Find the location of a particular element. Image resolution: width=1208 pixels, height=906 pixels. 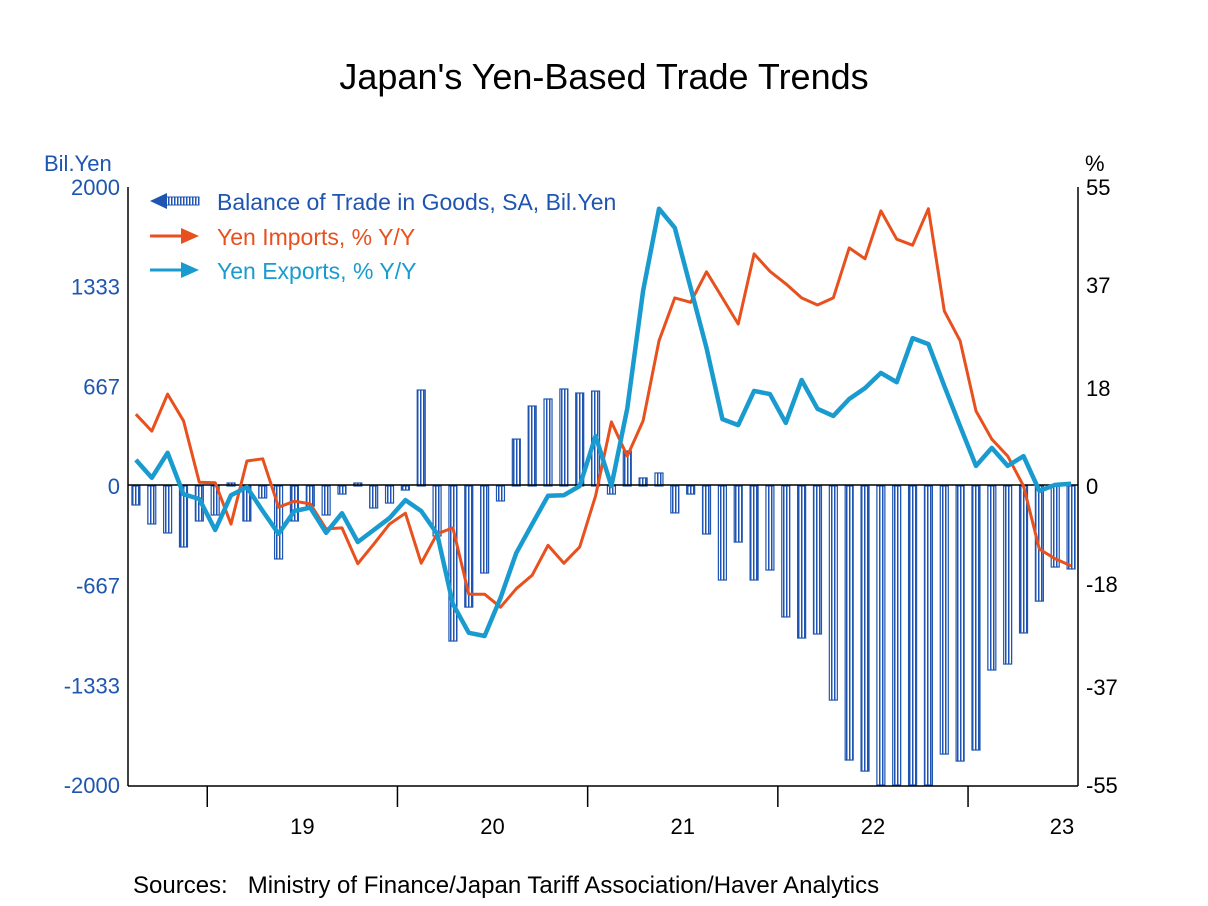

right-tick-label: -18 is located at coordinates (1102, 584).